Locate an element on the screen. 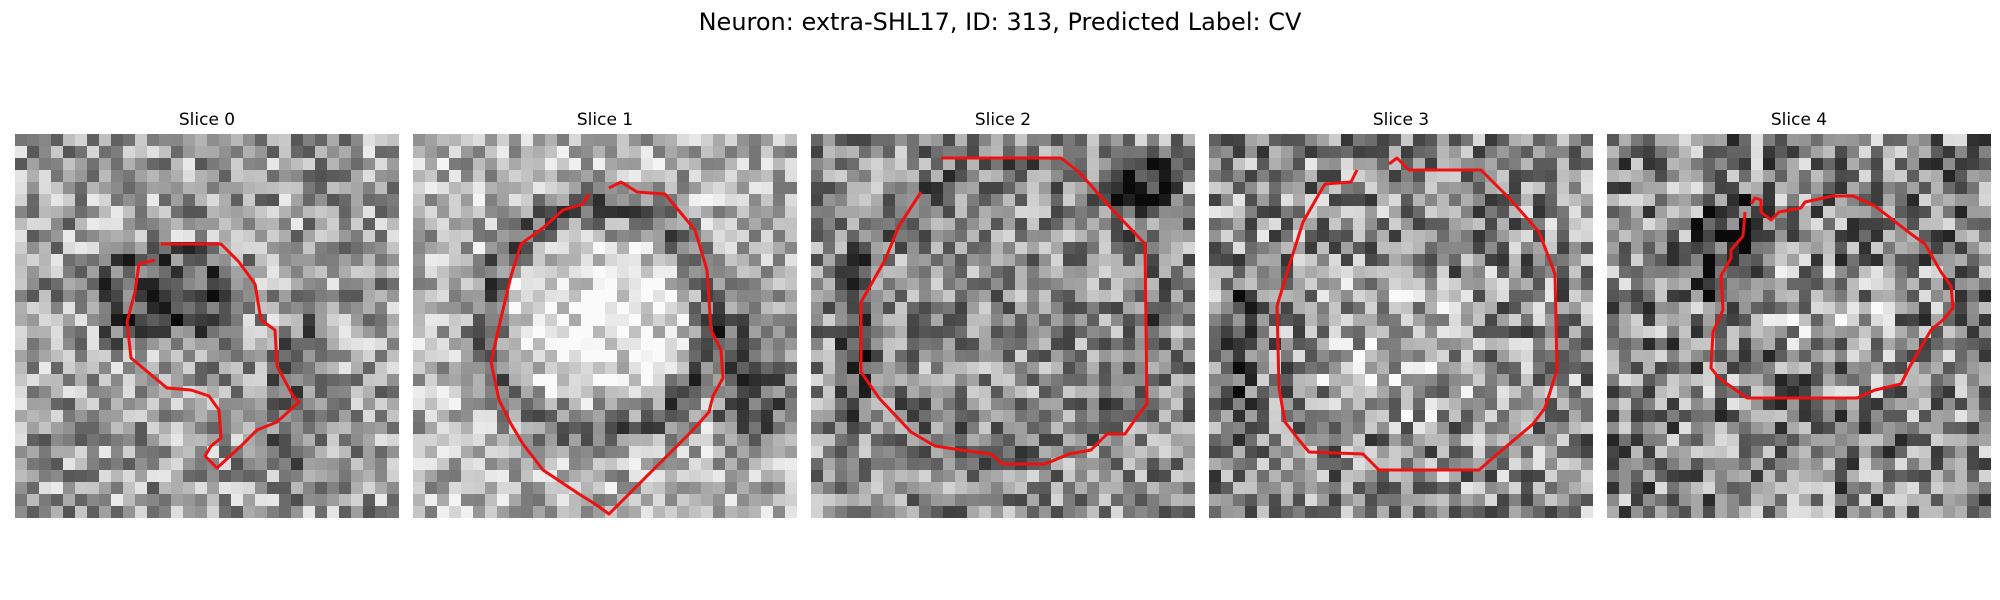  slice-title-1: Slice 1 is located at coordinates (605, 120).